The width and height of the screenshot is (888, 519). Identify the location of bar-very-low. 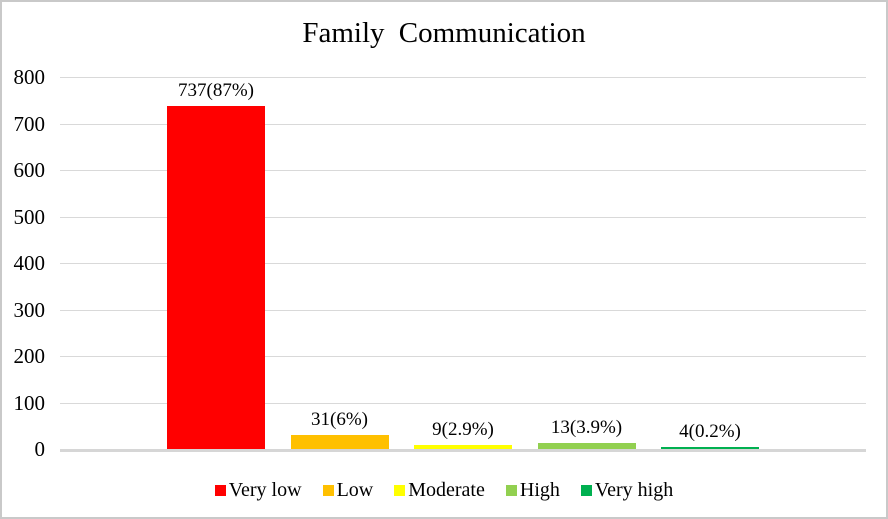
(216, 277).